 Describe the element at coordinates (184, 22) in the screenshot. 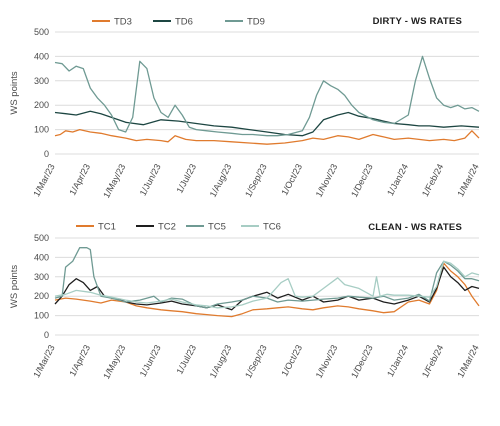

I see `legend-label: TD6` at that location.